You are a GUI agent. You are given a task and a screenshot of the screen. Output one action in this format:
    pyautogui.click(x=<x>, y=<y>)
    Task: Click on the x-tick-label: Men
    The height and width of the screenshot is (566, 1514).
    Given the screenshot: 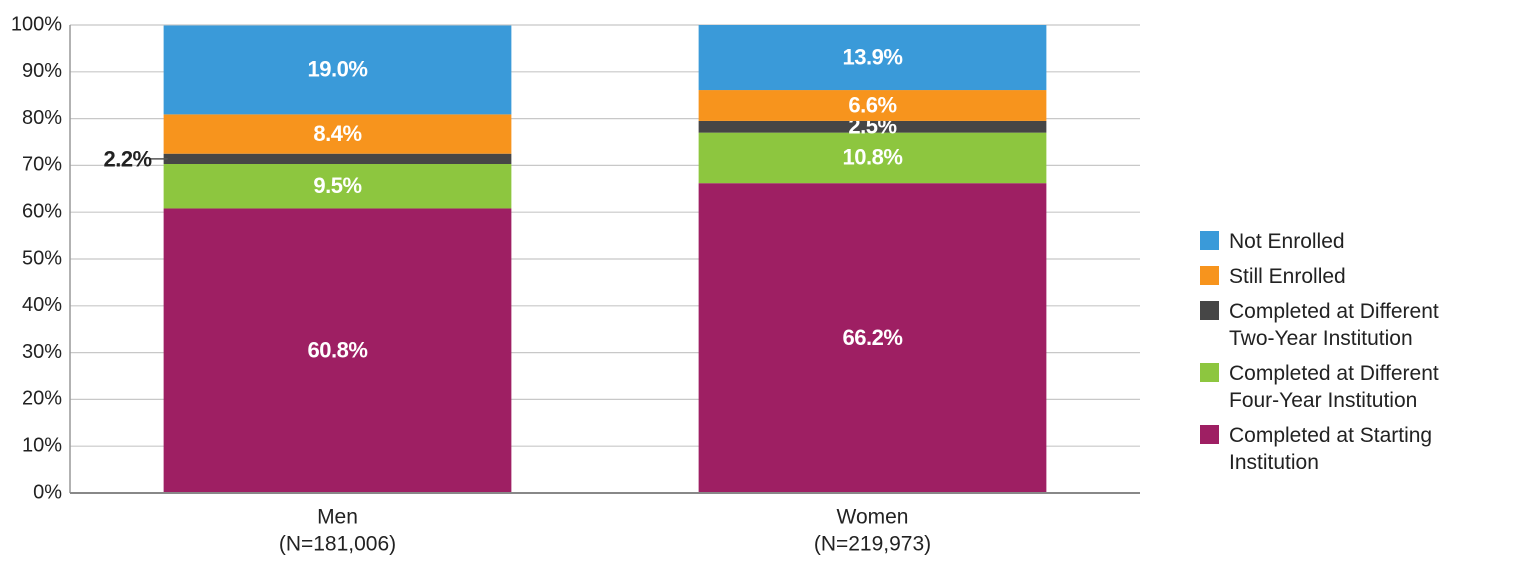 What is the action you would take?
    pyautogui.click(x=337, y=517)
    